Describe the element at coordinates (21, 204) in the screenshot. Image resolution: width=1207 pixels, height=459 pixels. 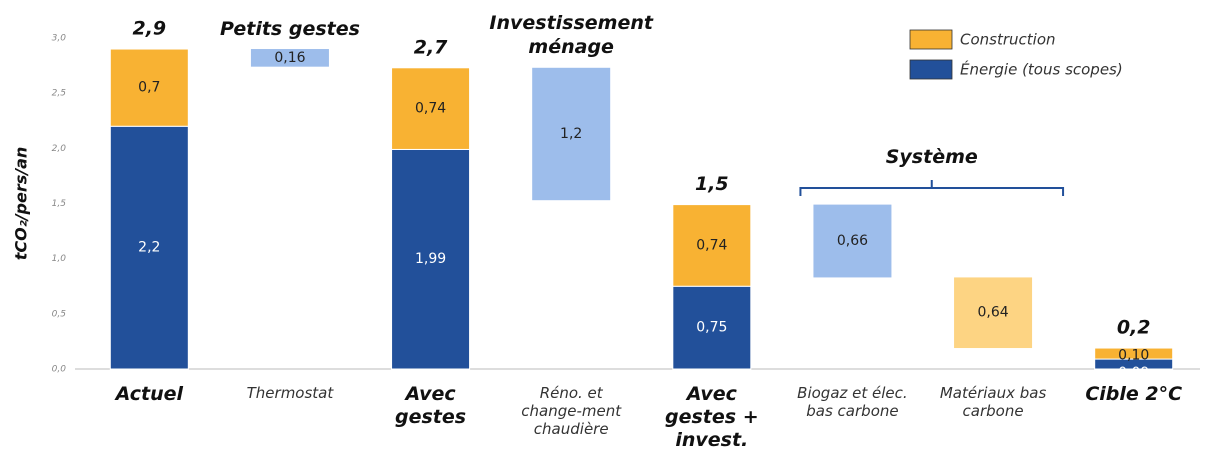
I see `y-axis-title: tCO₂/pers/an` at that location.